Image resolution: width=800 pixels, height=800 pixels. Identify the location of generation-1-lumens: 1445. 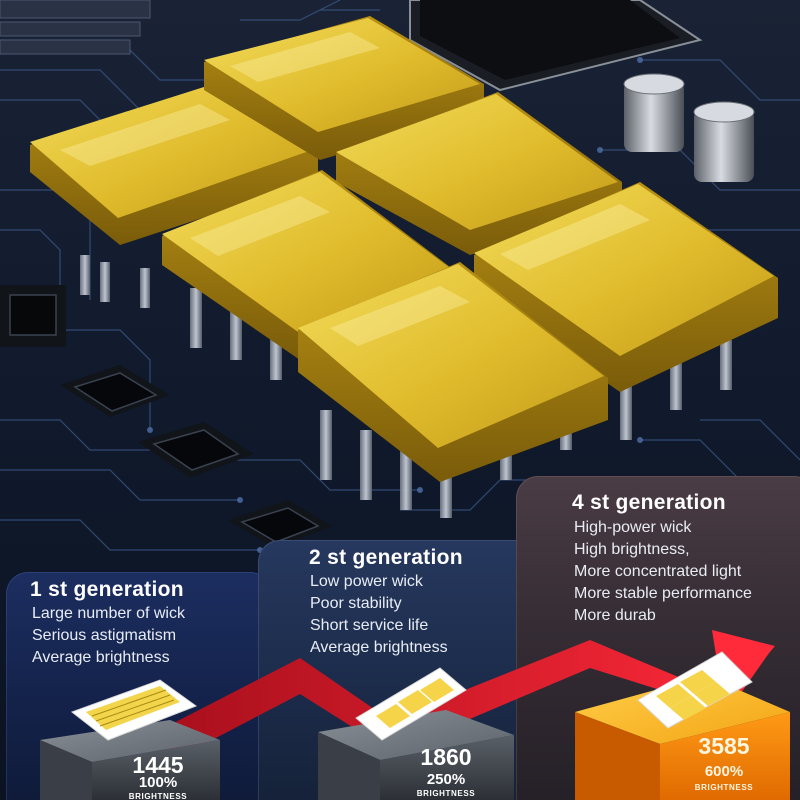
(158, 765).